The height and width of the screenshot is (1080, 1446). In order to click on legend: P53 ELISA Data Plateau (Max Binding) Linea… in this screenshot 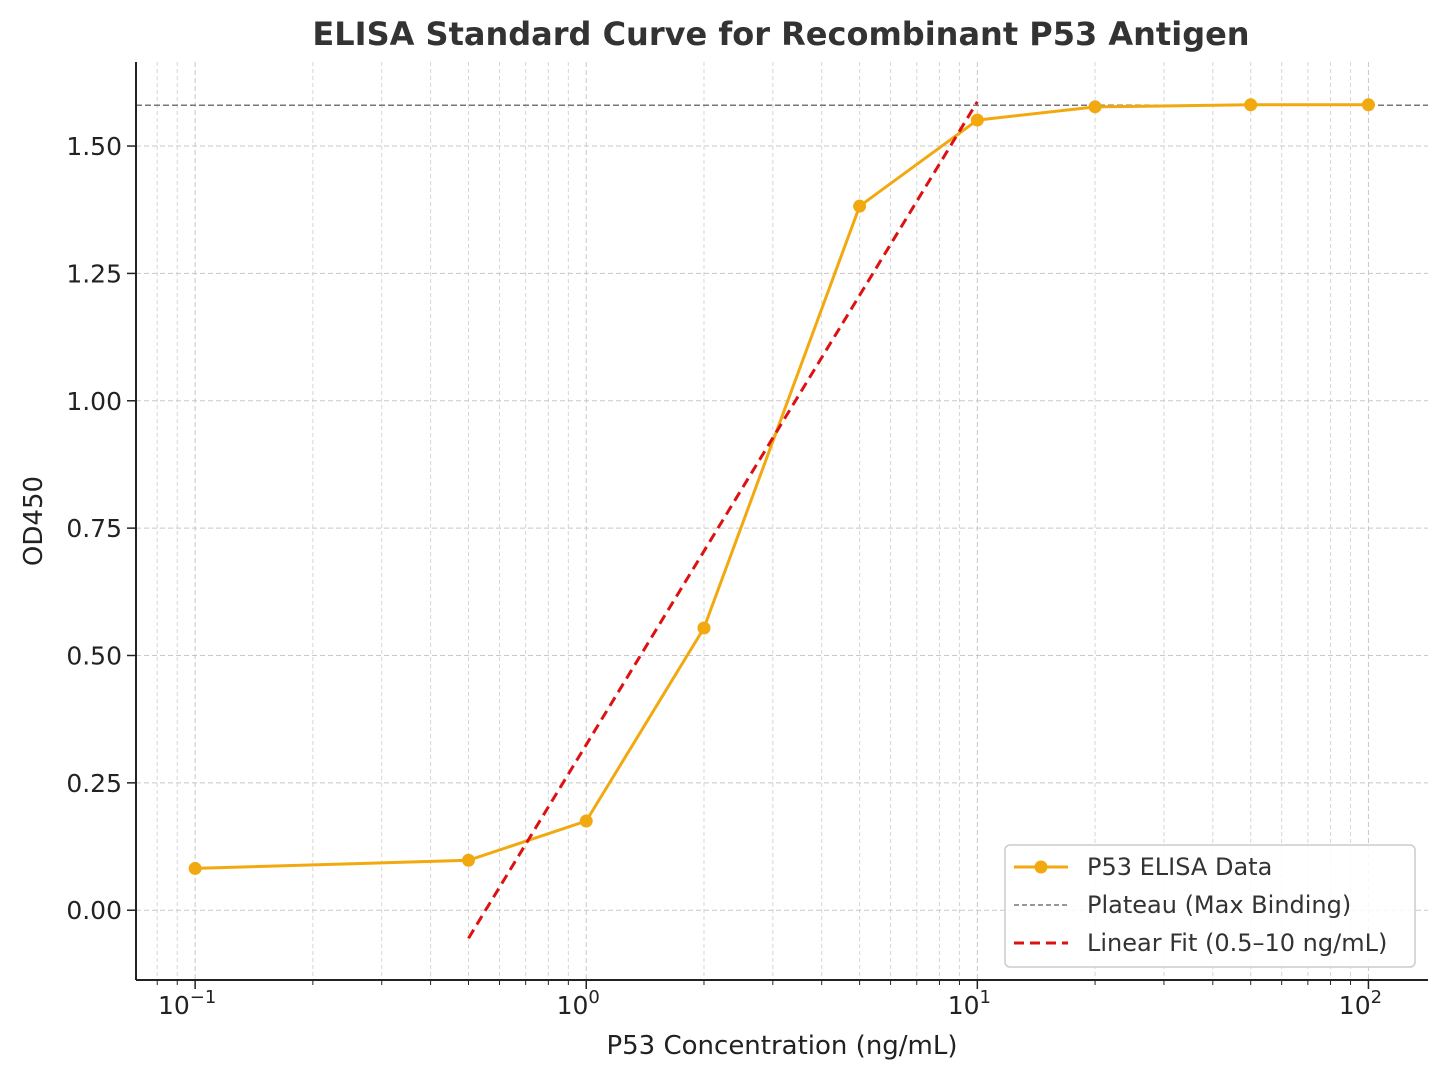, I will do `click(1210, 906)`.